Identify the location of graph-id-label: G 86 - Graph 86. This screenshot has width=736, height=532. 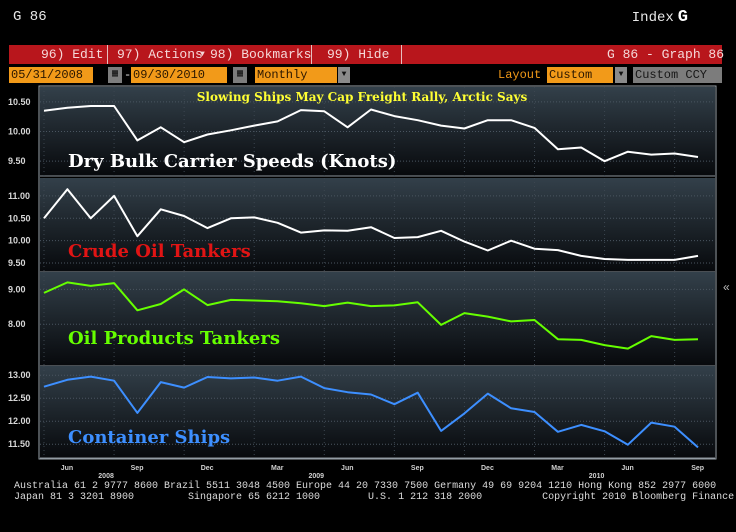
(666, 54).